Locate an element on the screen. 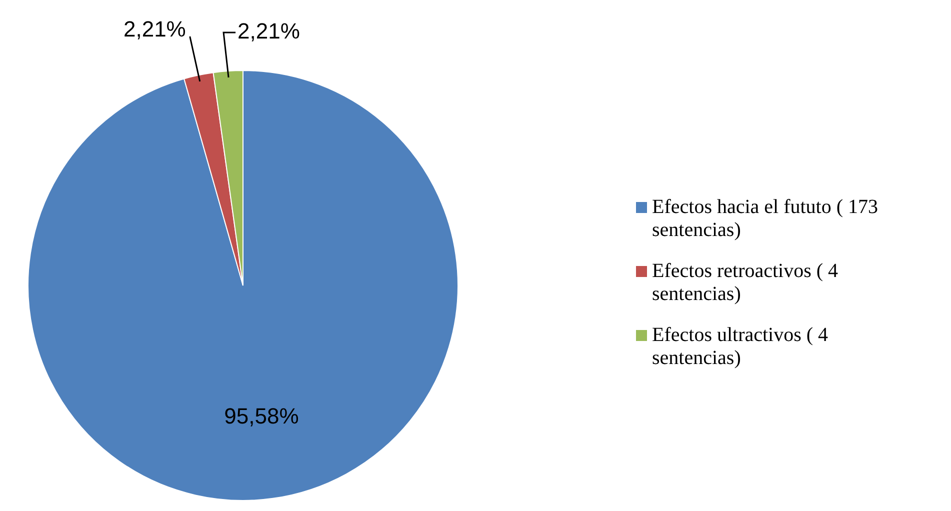 The height and width of the screenshot is (511, 951). data-label: 95,58% is located at coordinates (261, 416).